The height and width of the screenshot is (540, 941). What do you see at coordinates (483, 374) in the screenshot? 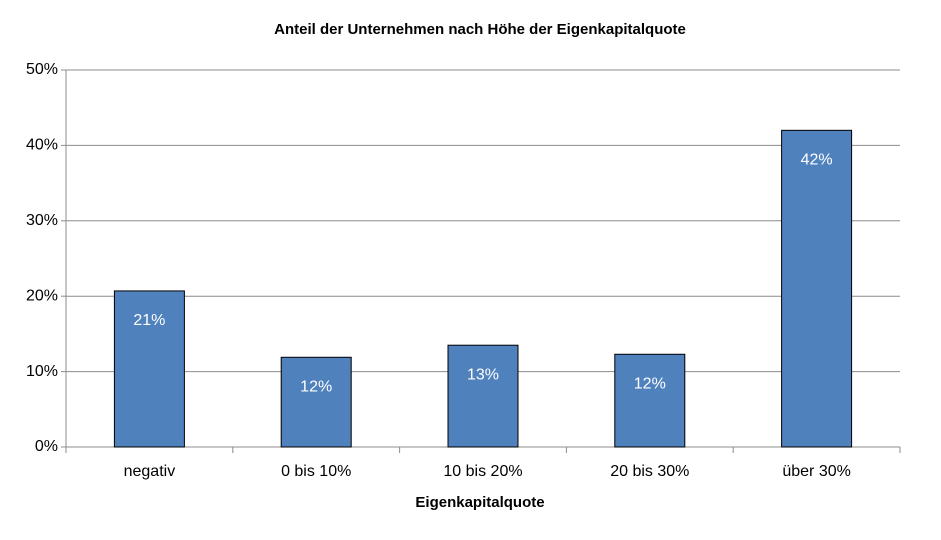
I see `value-label: 13%` at bounding box center [483, 374].